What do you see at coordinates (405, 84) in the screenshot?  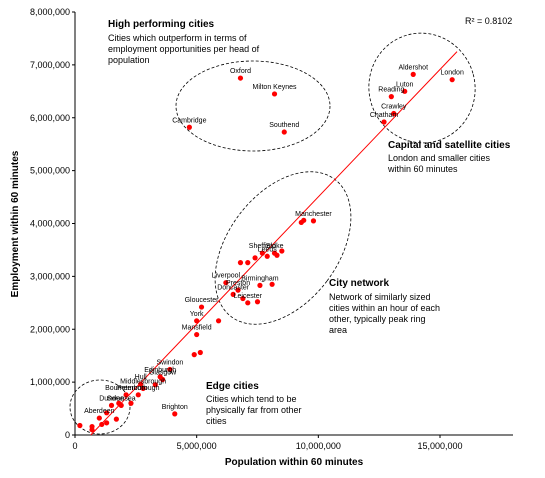 I see `data-point-label: Luton` at bounding box center [405, 84].